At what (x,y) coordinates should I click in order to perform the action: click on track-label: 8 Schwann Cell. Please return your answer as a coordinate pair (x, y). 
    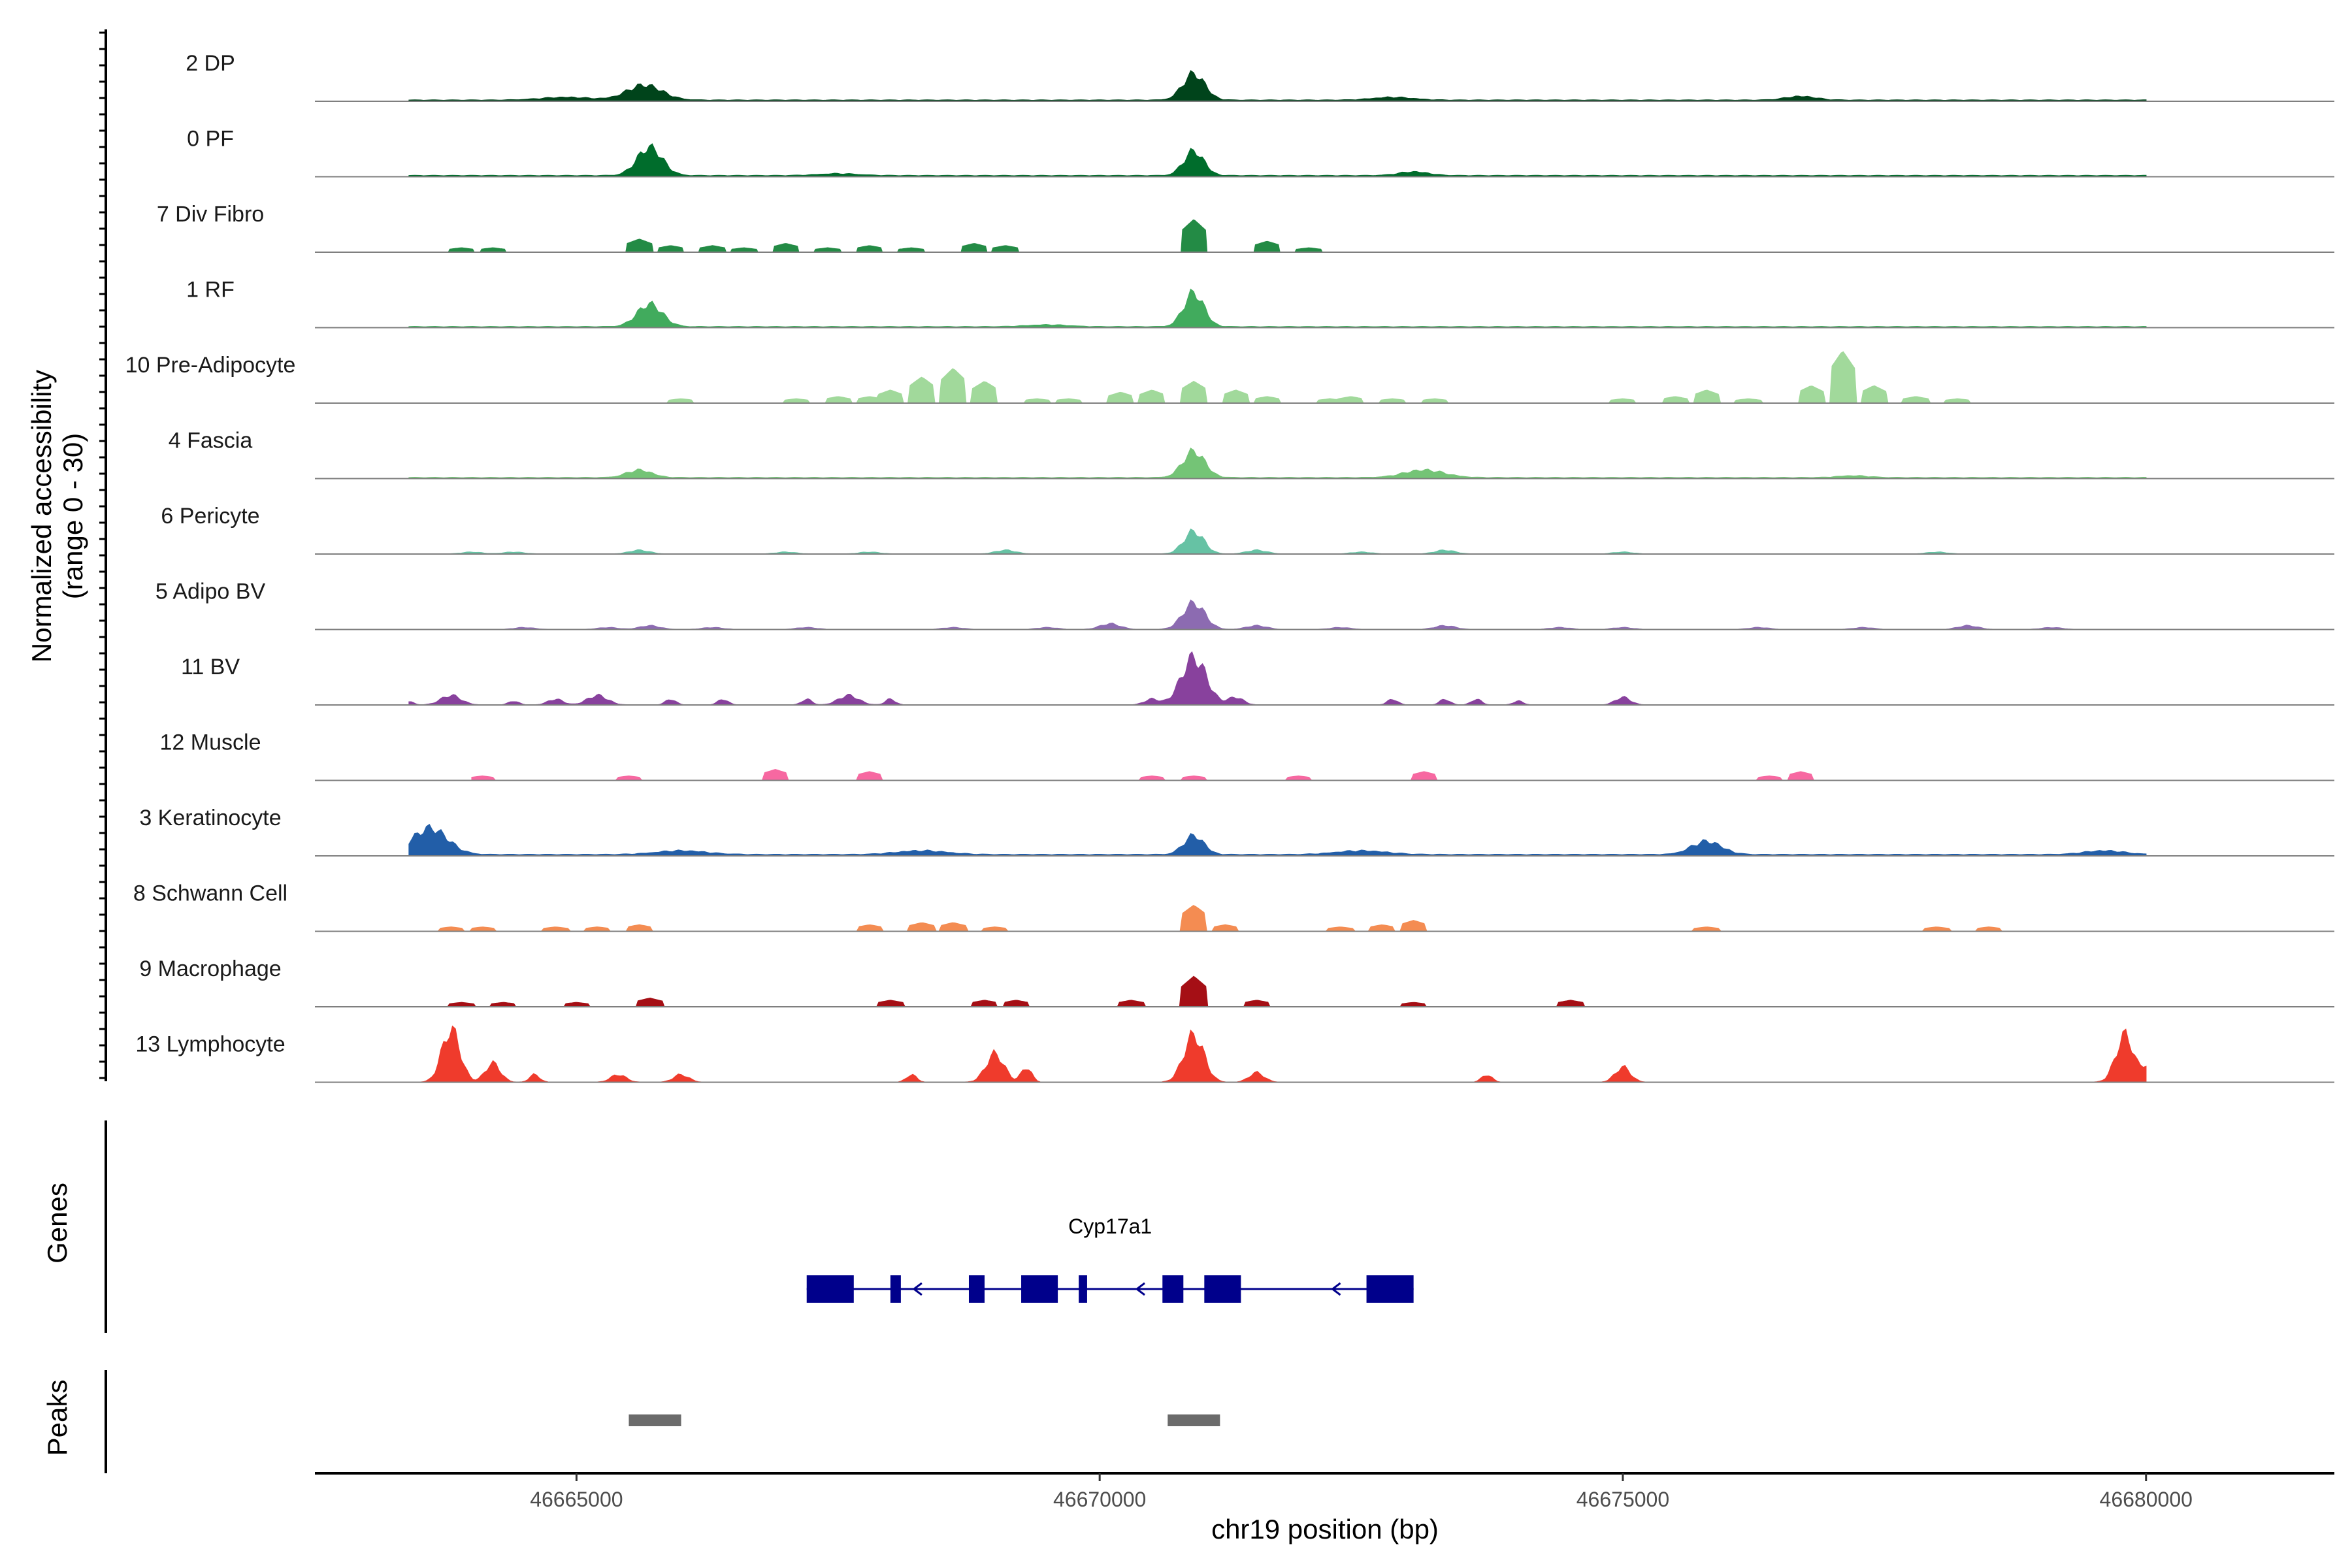
    Looking at the image, I should click on (210, 893).